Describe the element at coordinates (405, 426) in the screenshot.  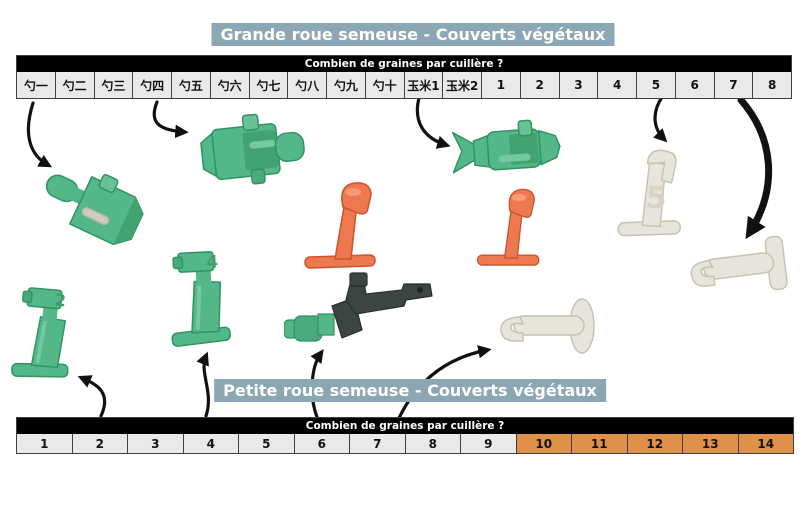
I see `bottom-table-header: Combien de graines par cuillère ?` at that location.